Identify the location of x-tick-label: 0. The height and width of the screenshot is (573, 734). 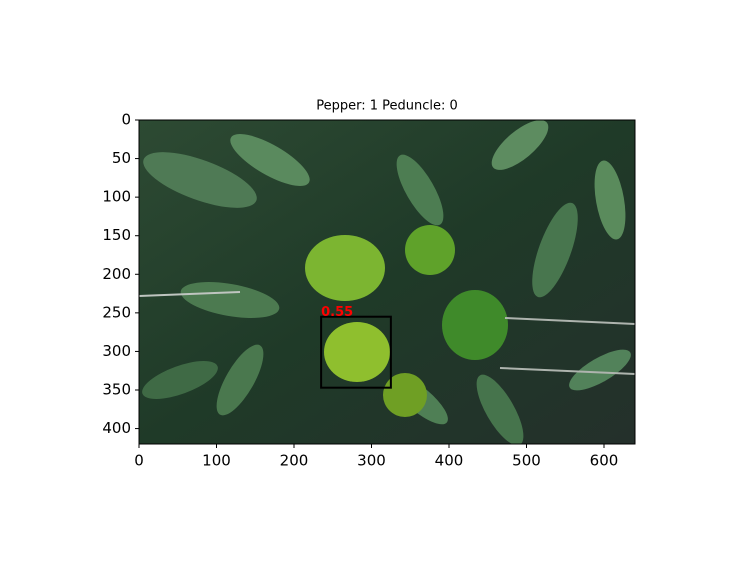
(139, 461).